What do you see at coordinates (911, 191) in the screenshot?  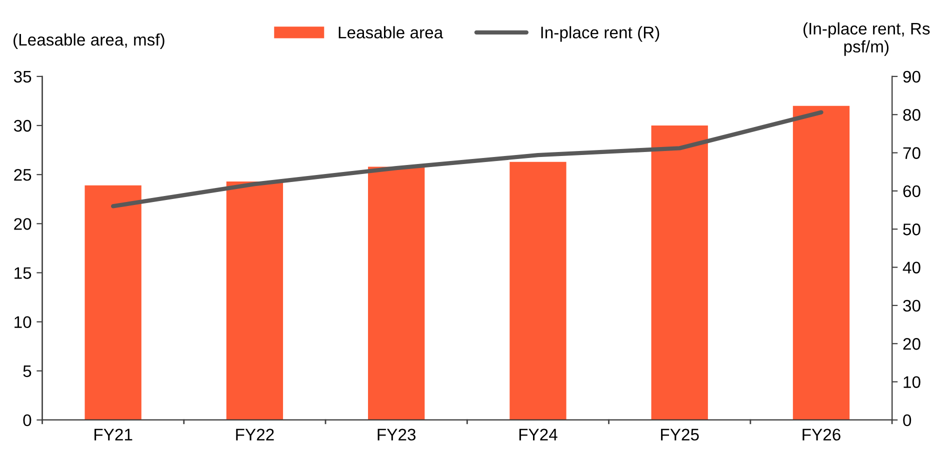 I see `y2-tick-label: 60` at bounding box center [911, 191].